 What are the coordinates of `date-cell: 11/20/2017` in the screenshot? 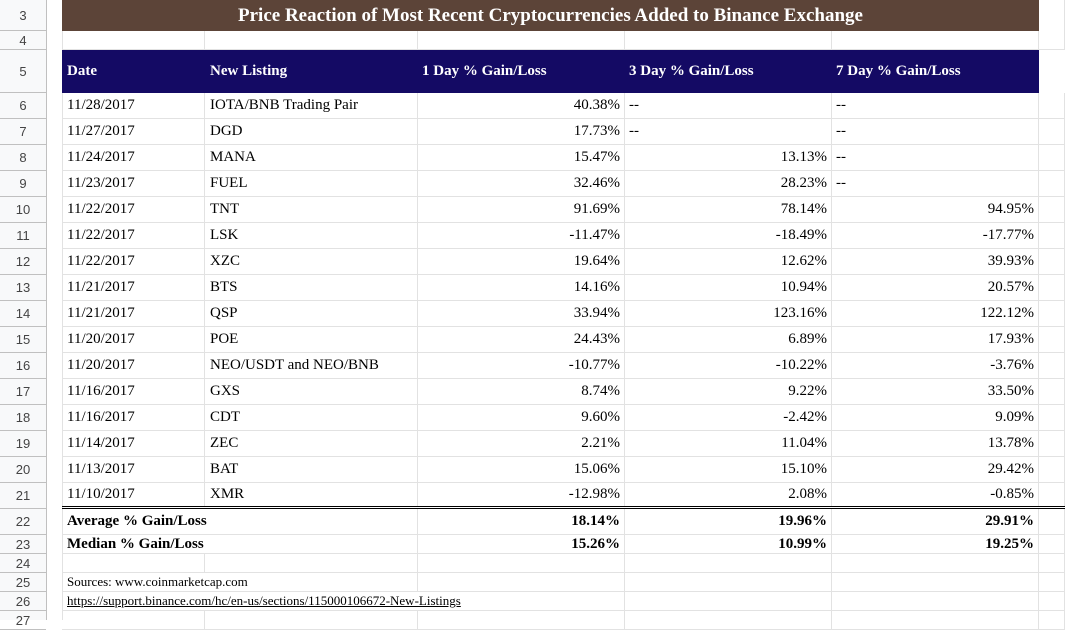 It's located at (133, 339).